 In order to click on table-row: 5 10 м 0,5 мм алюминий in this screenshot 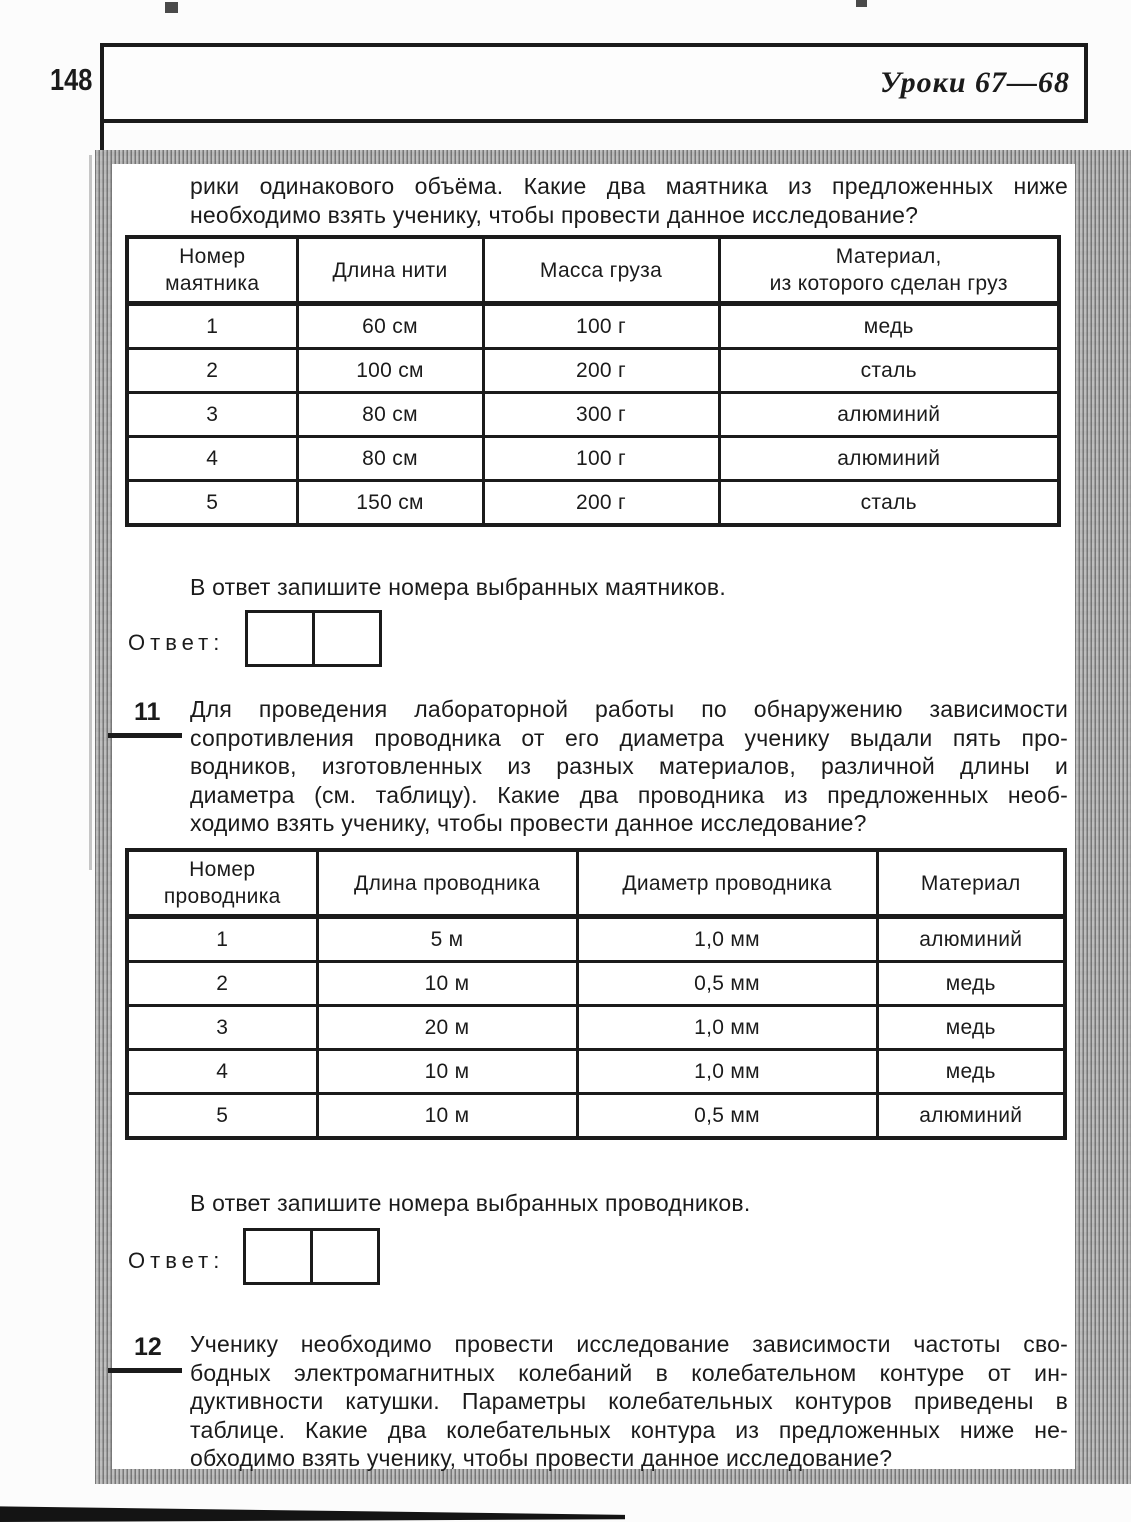, I will do `click(596, 1116)`.